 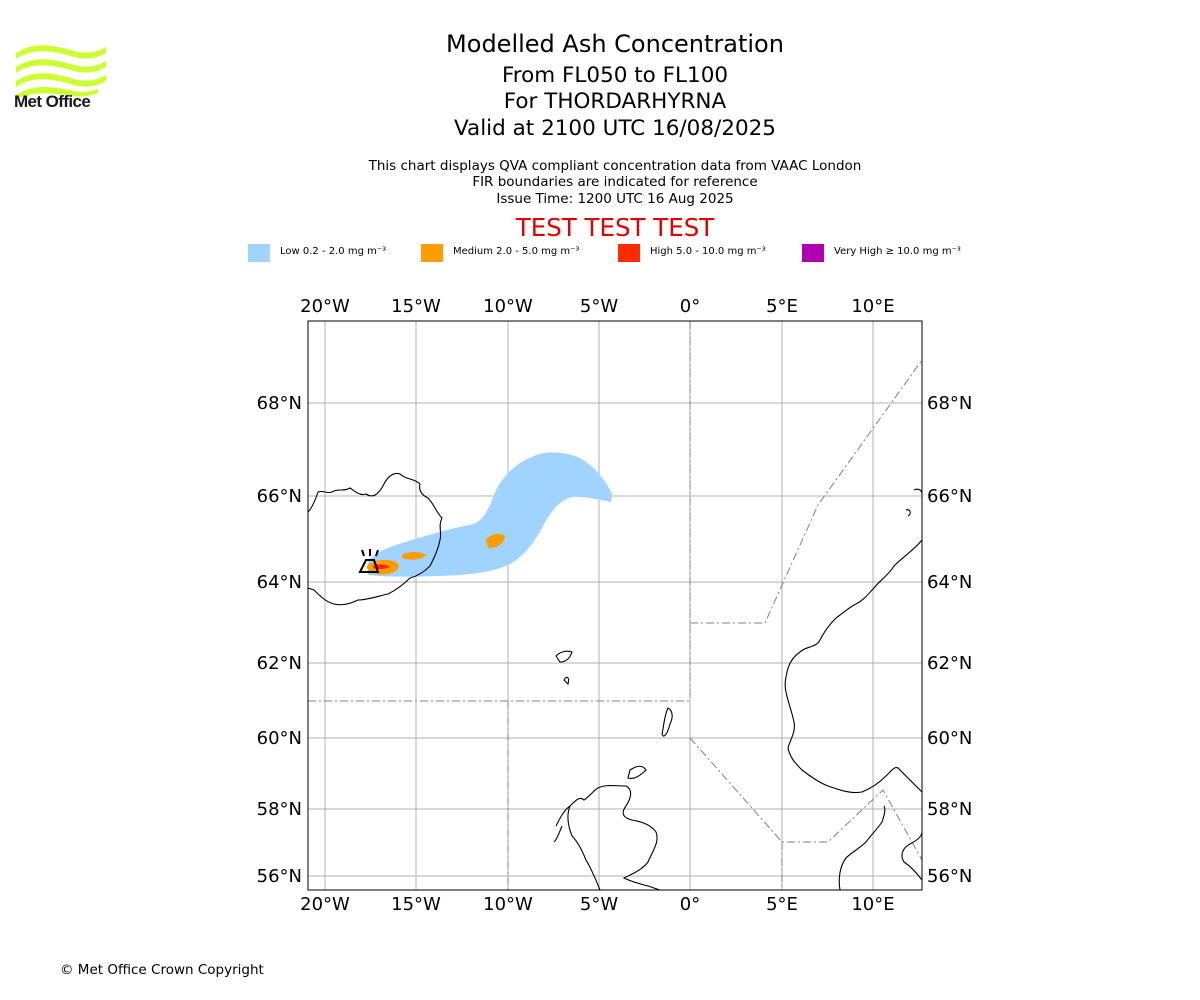 What do you see at coordinates (949, 640) in the screenshot?
I see `lat-labels-right: 68°N 66°N 64°N 62°N 60°N 58°N 56°N` at bounding box center [949, 640].